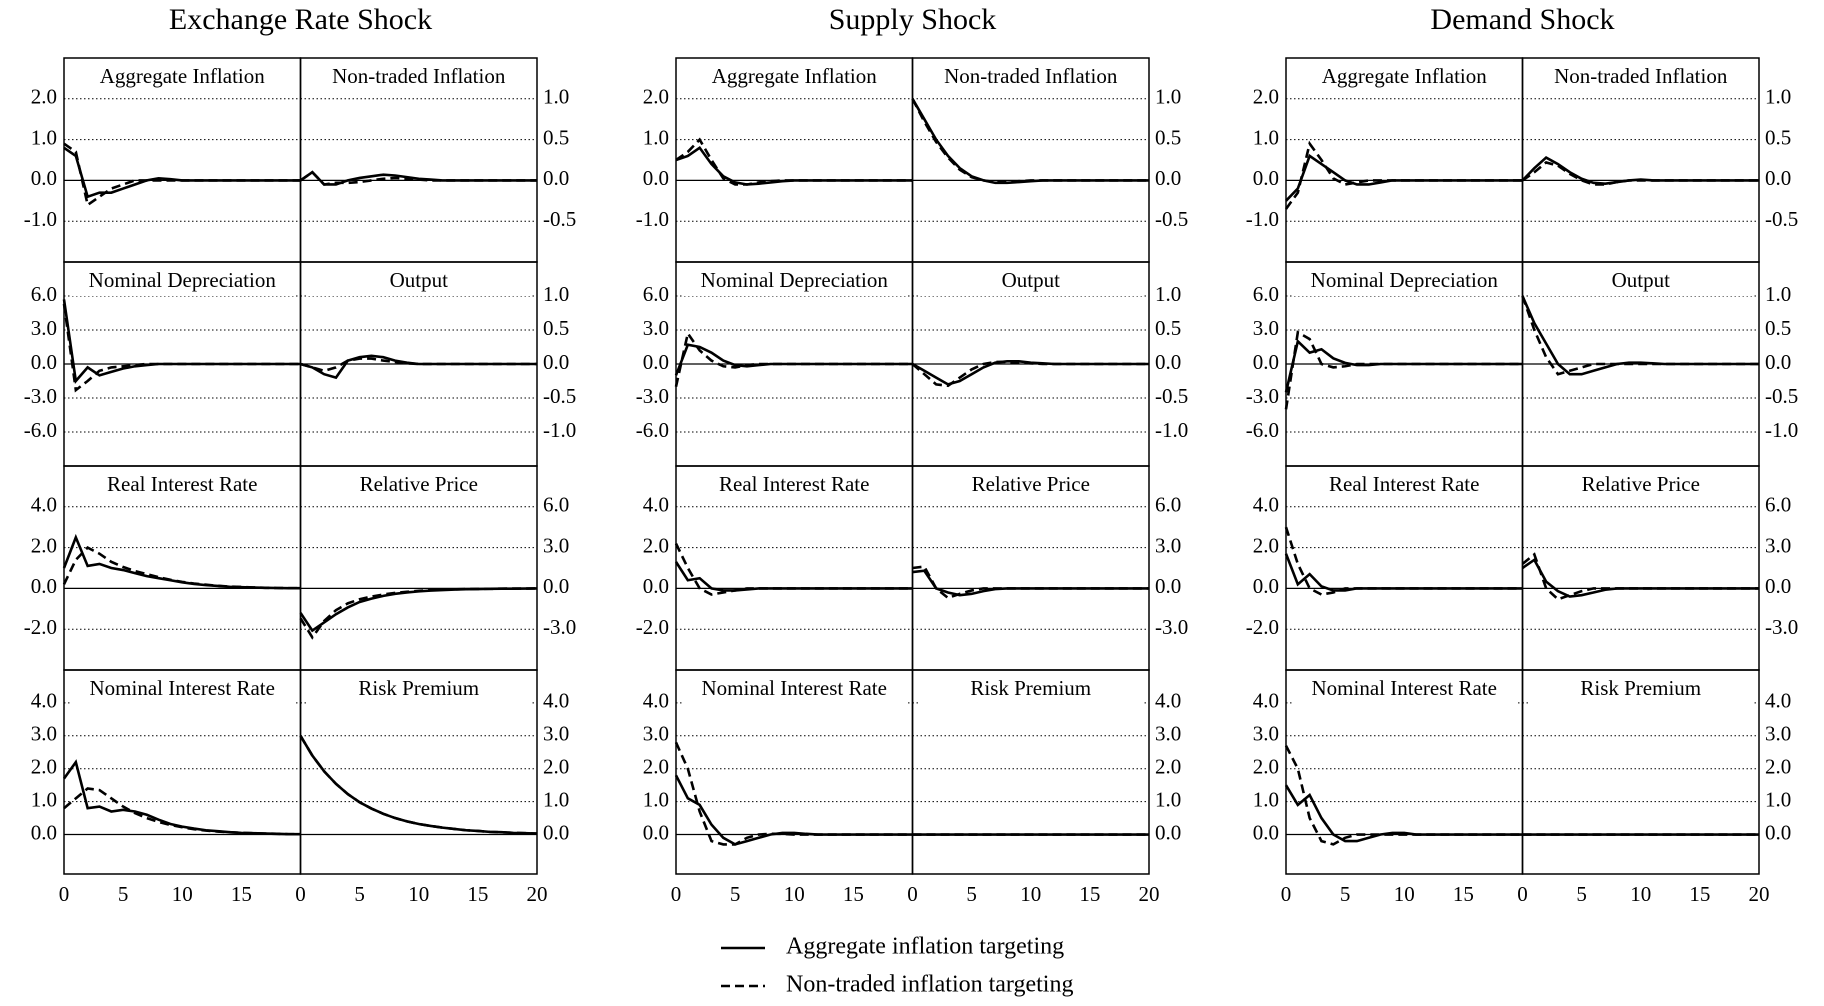 The height and width of the screenshot is (1006, 1824). Describe the element at coordinates (40, 430) in the screenshot. I see `y-tick-label: -6.0` at that location.